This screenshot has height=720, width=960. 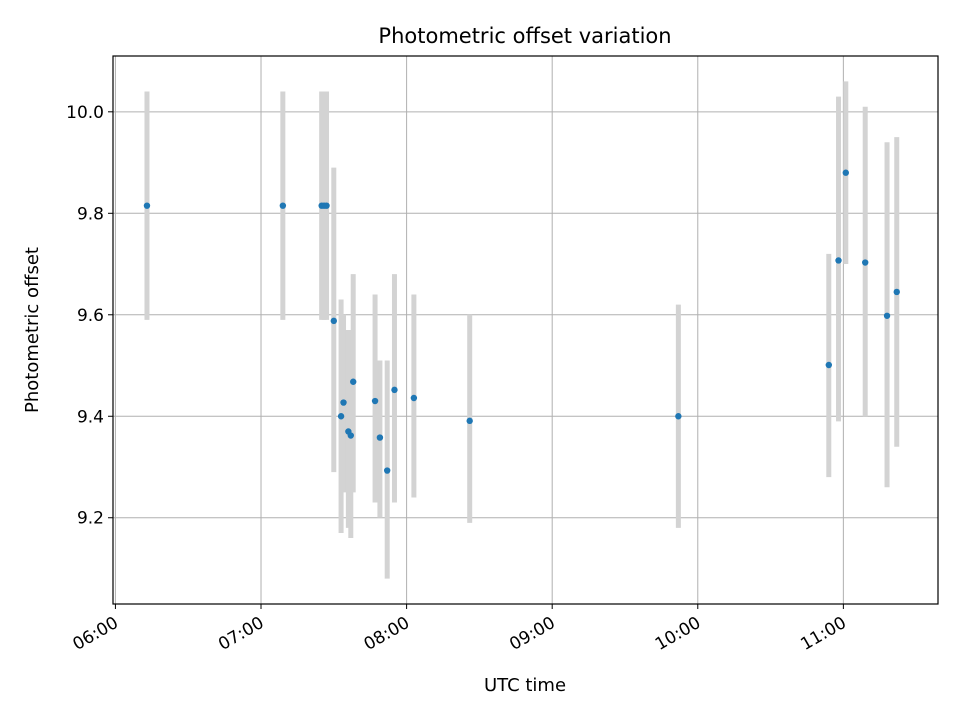 I want to click on y-axis-label: Photometric offset, so click(x=32, y=330).